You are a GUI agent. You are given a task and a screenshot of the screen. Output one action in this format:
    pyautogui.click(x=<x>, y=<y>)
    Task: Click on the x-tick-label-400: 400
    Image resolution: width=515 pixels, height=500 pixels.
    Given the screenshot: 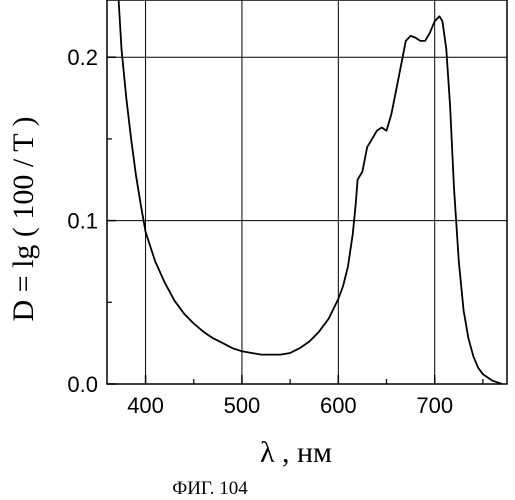 What is the action you would take?
    pyautogui.click(x=145, y=405)
    